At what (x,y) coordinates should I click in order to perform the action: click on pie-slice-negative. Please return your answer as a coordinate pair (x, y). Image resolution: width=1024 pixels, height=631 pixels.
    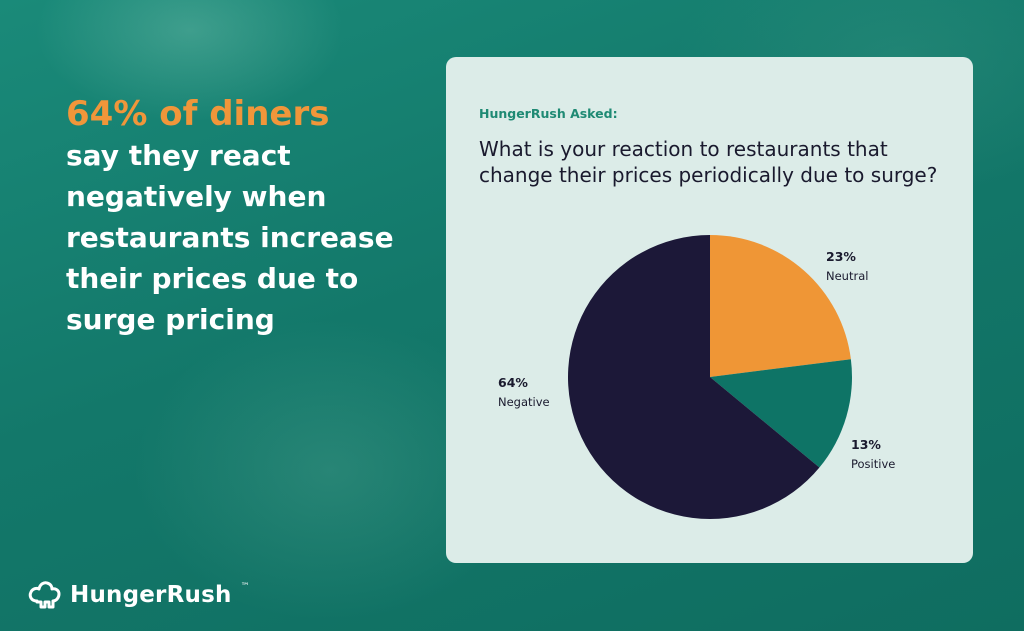
    Looking at the image, I should click on (694, 377).